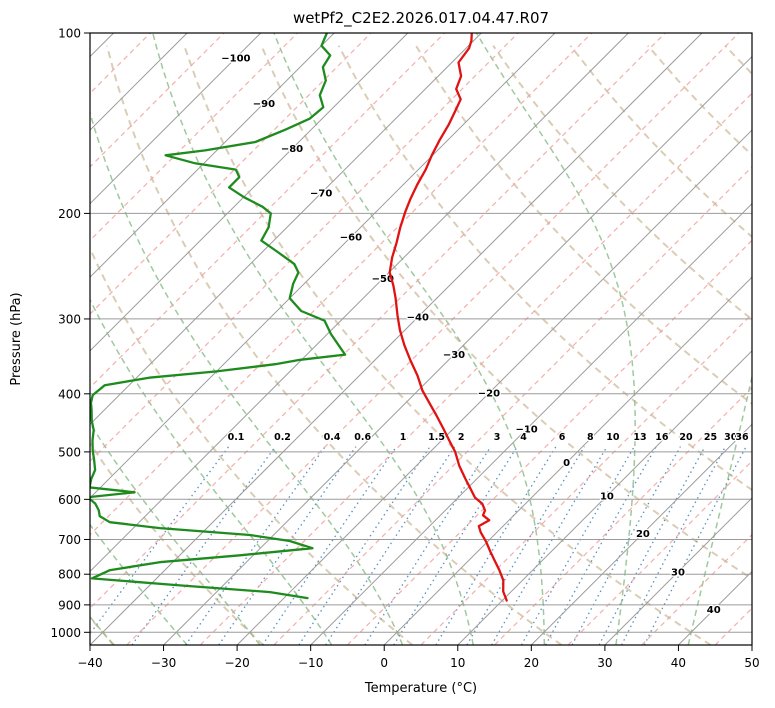 The image size is (775, 708). I want to click on y-tick-label: 500, so click(69, 452).